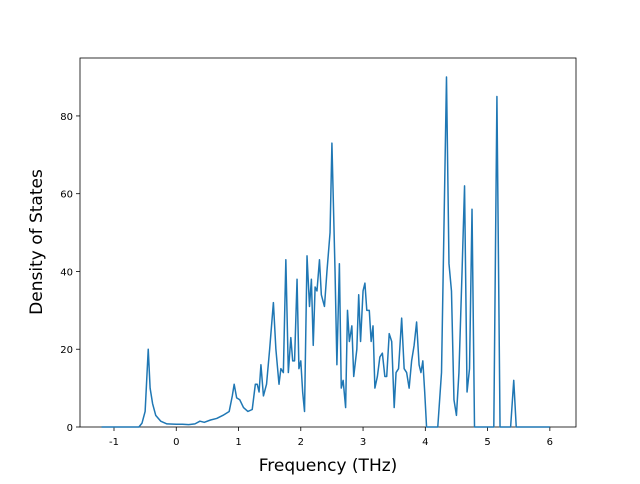 The width and height of the screenshot is (640, 484). What do you see at coordinates (70, 428) in the screenshot?
I see `y-tick-label: 0` at bounding box center [70, 428].